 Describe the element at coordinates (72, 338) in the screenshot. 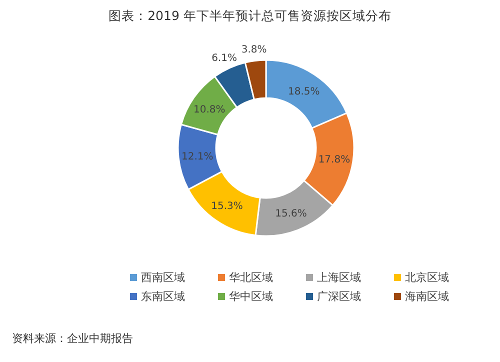

I see `text: 资料来源：企业中期报告` at that location.